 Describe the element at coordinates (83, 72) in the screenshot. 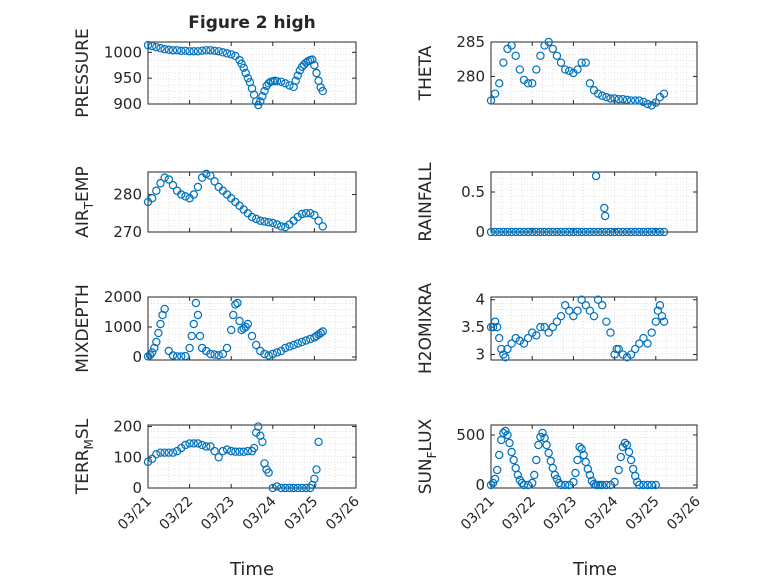

I see `y-axis-label: PRESSURE` at that location.